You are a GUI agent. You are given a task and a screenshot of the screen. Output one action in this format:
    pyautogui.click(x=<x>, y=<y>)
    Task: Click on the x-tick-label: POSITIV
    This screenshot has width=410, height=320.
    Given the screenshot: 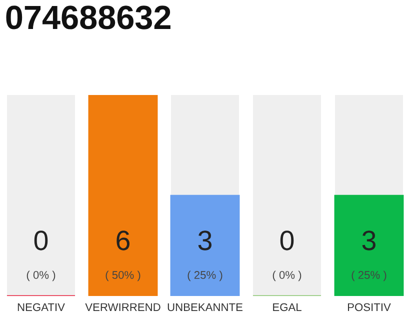 What is the action you would take?
    pyautogui.click(x=369, y=307)
    